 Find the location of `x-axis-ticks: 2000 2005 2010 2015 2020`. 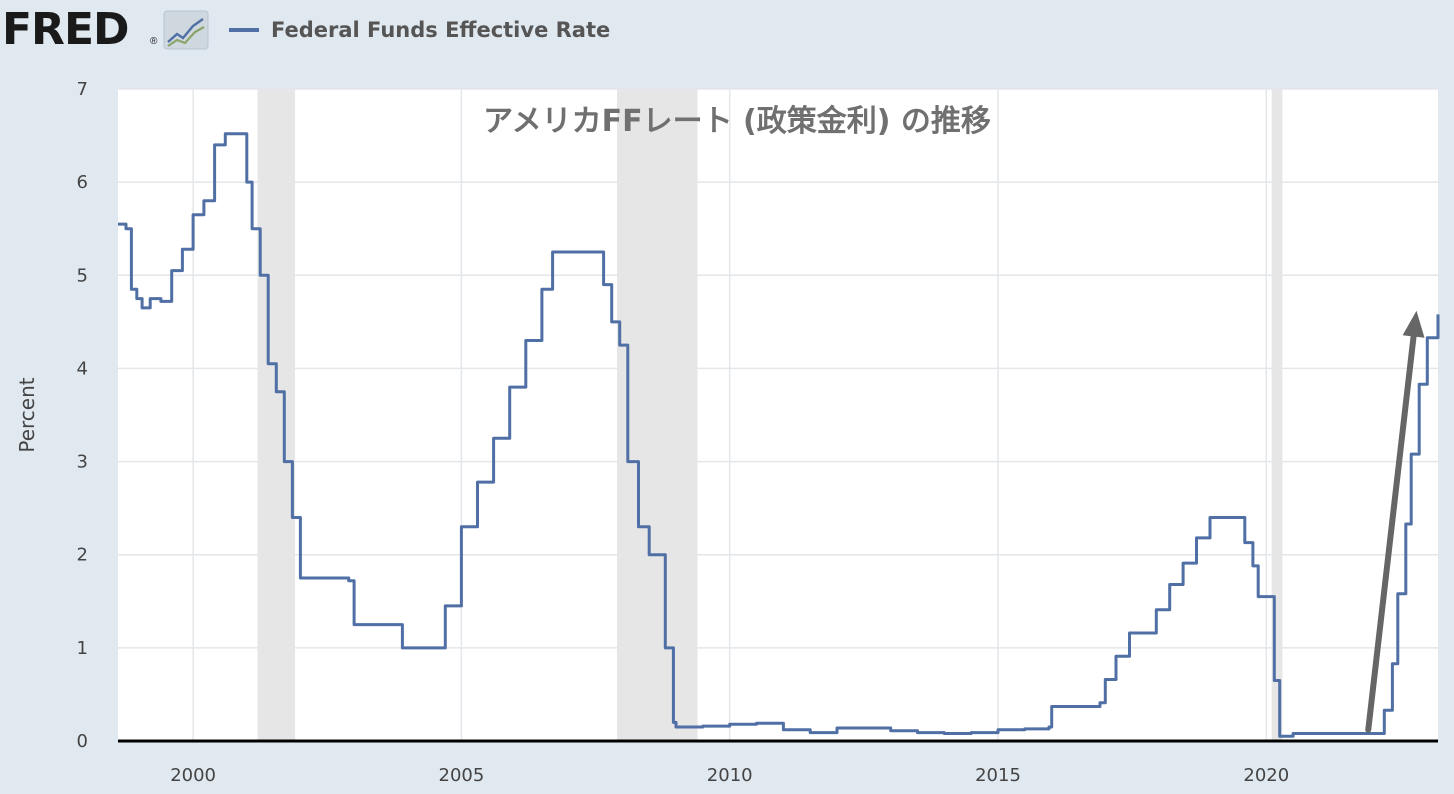

x-axis-ticks: 2000 2005 2010 2015 2020 is located at coordinates (729, 775).